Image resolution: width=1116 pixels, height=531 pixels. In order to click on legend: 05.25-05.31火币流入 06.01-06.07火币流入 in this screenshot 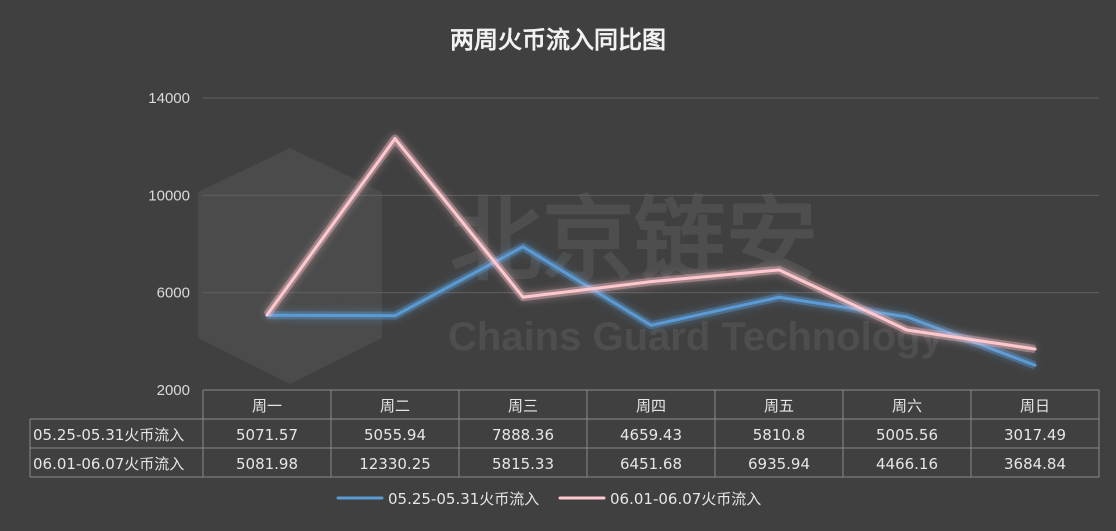, I will do `click(548, 499)`.